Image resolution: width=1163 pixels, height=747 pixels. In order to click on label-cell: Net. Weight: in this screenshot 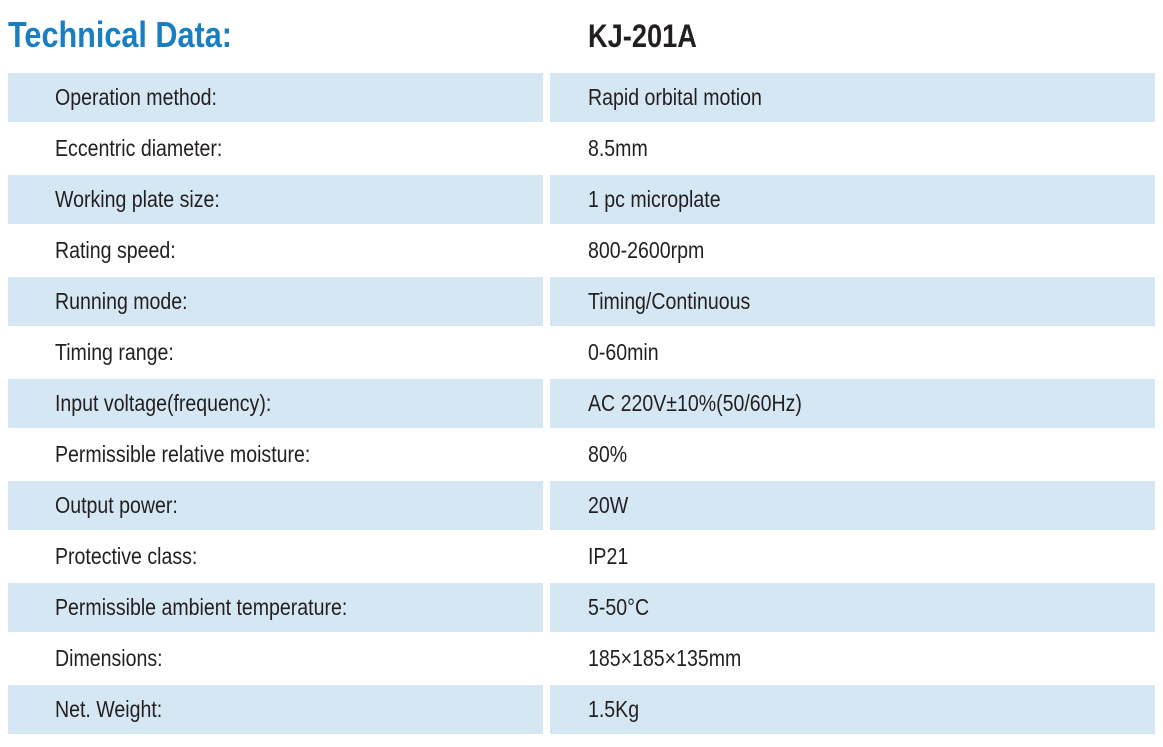, I will do `click(275, 709)`.